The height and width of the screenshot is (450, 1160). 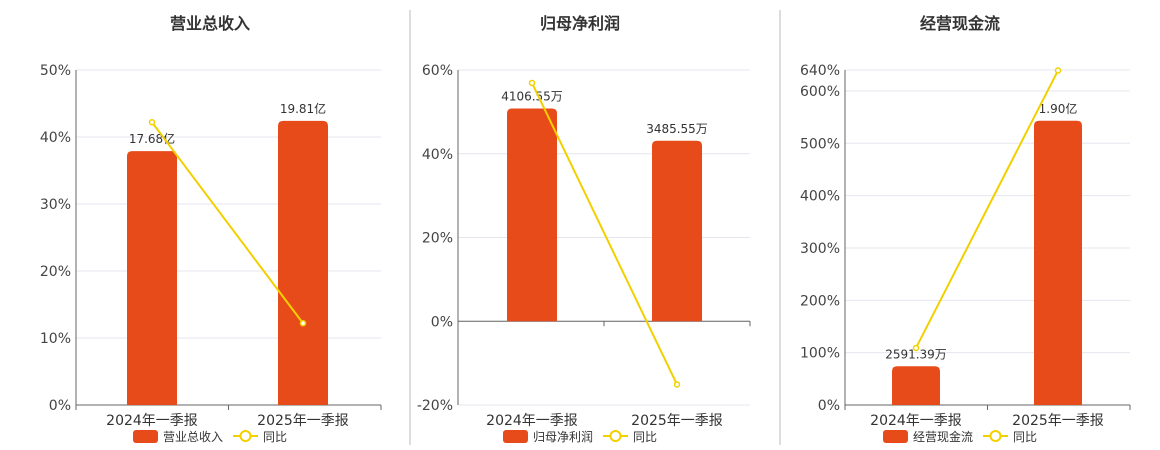 What do you see at coordinates (193, 437) in the screenshot?
I see `legend-bar-label: 营业总收入` at bounding box center [193, 437].